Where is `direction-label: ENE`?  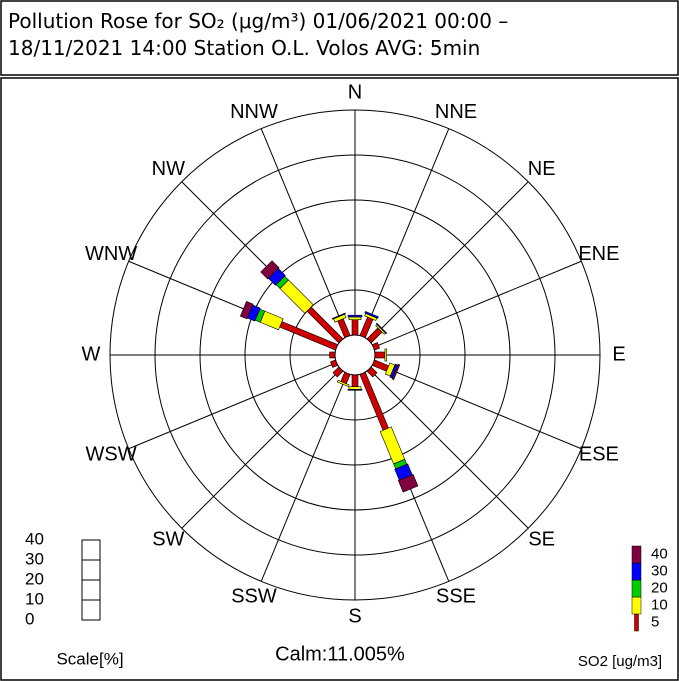
direction-label: ENE is located at coordinates (598, 254).